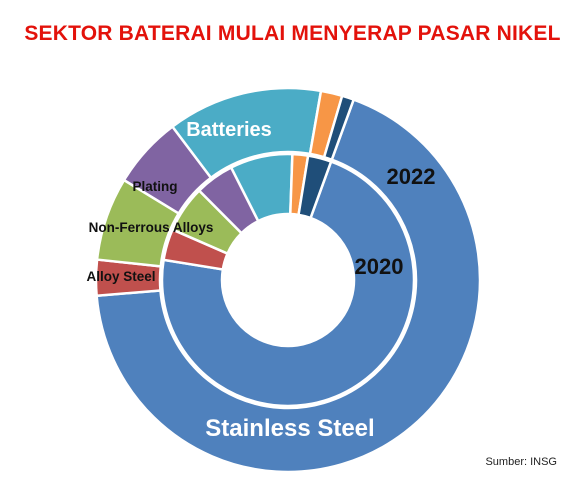 The width and height of the screenshot is (585, 503). Describe the element at coordinates (315, 187) in the screenshot. I see `slice-2020-other-navy` at that location.